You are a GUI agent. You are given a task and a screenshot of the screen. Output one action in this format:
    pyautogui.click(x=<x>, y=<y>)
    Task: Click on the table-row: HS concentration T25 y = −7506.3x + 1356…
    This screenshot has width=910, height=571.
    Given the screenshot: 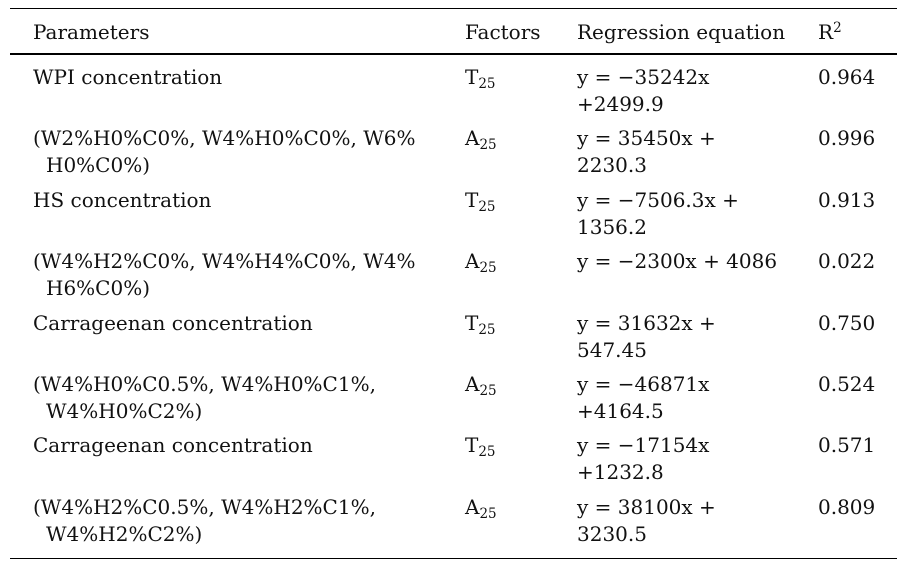 What is the action you would take?
    pyautogui.click(x=465, y=210)
    